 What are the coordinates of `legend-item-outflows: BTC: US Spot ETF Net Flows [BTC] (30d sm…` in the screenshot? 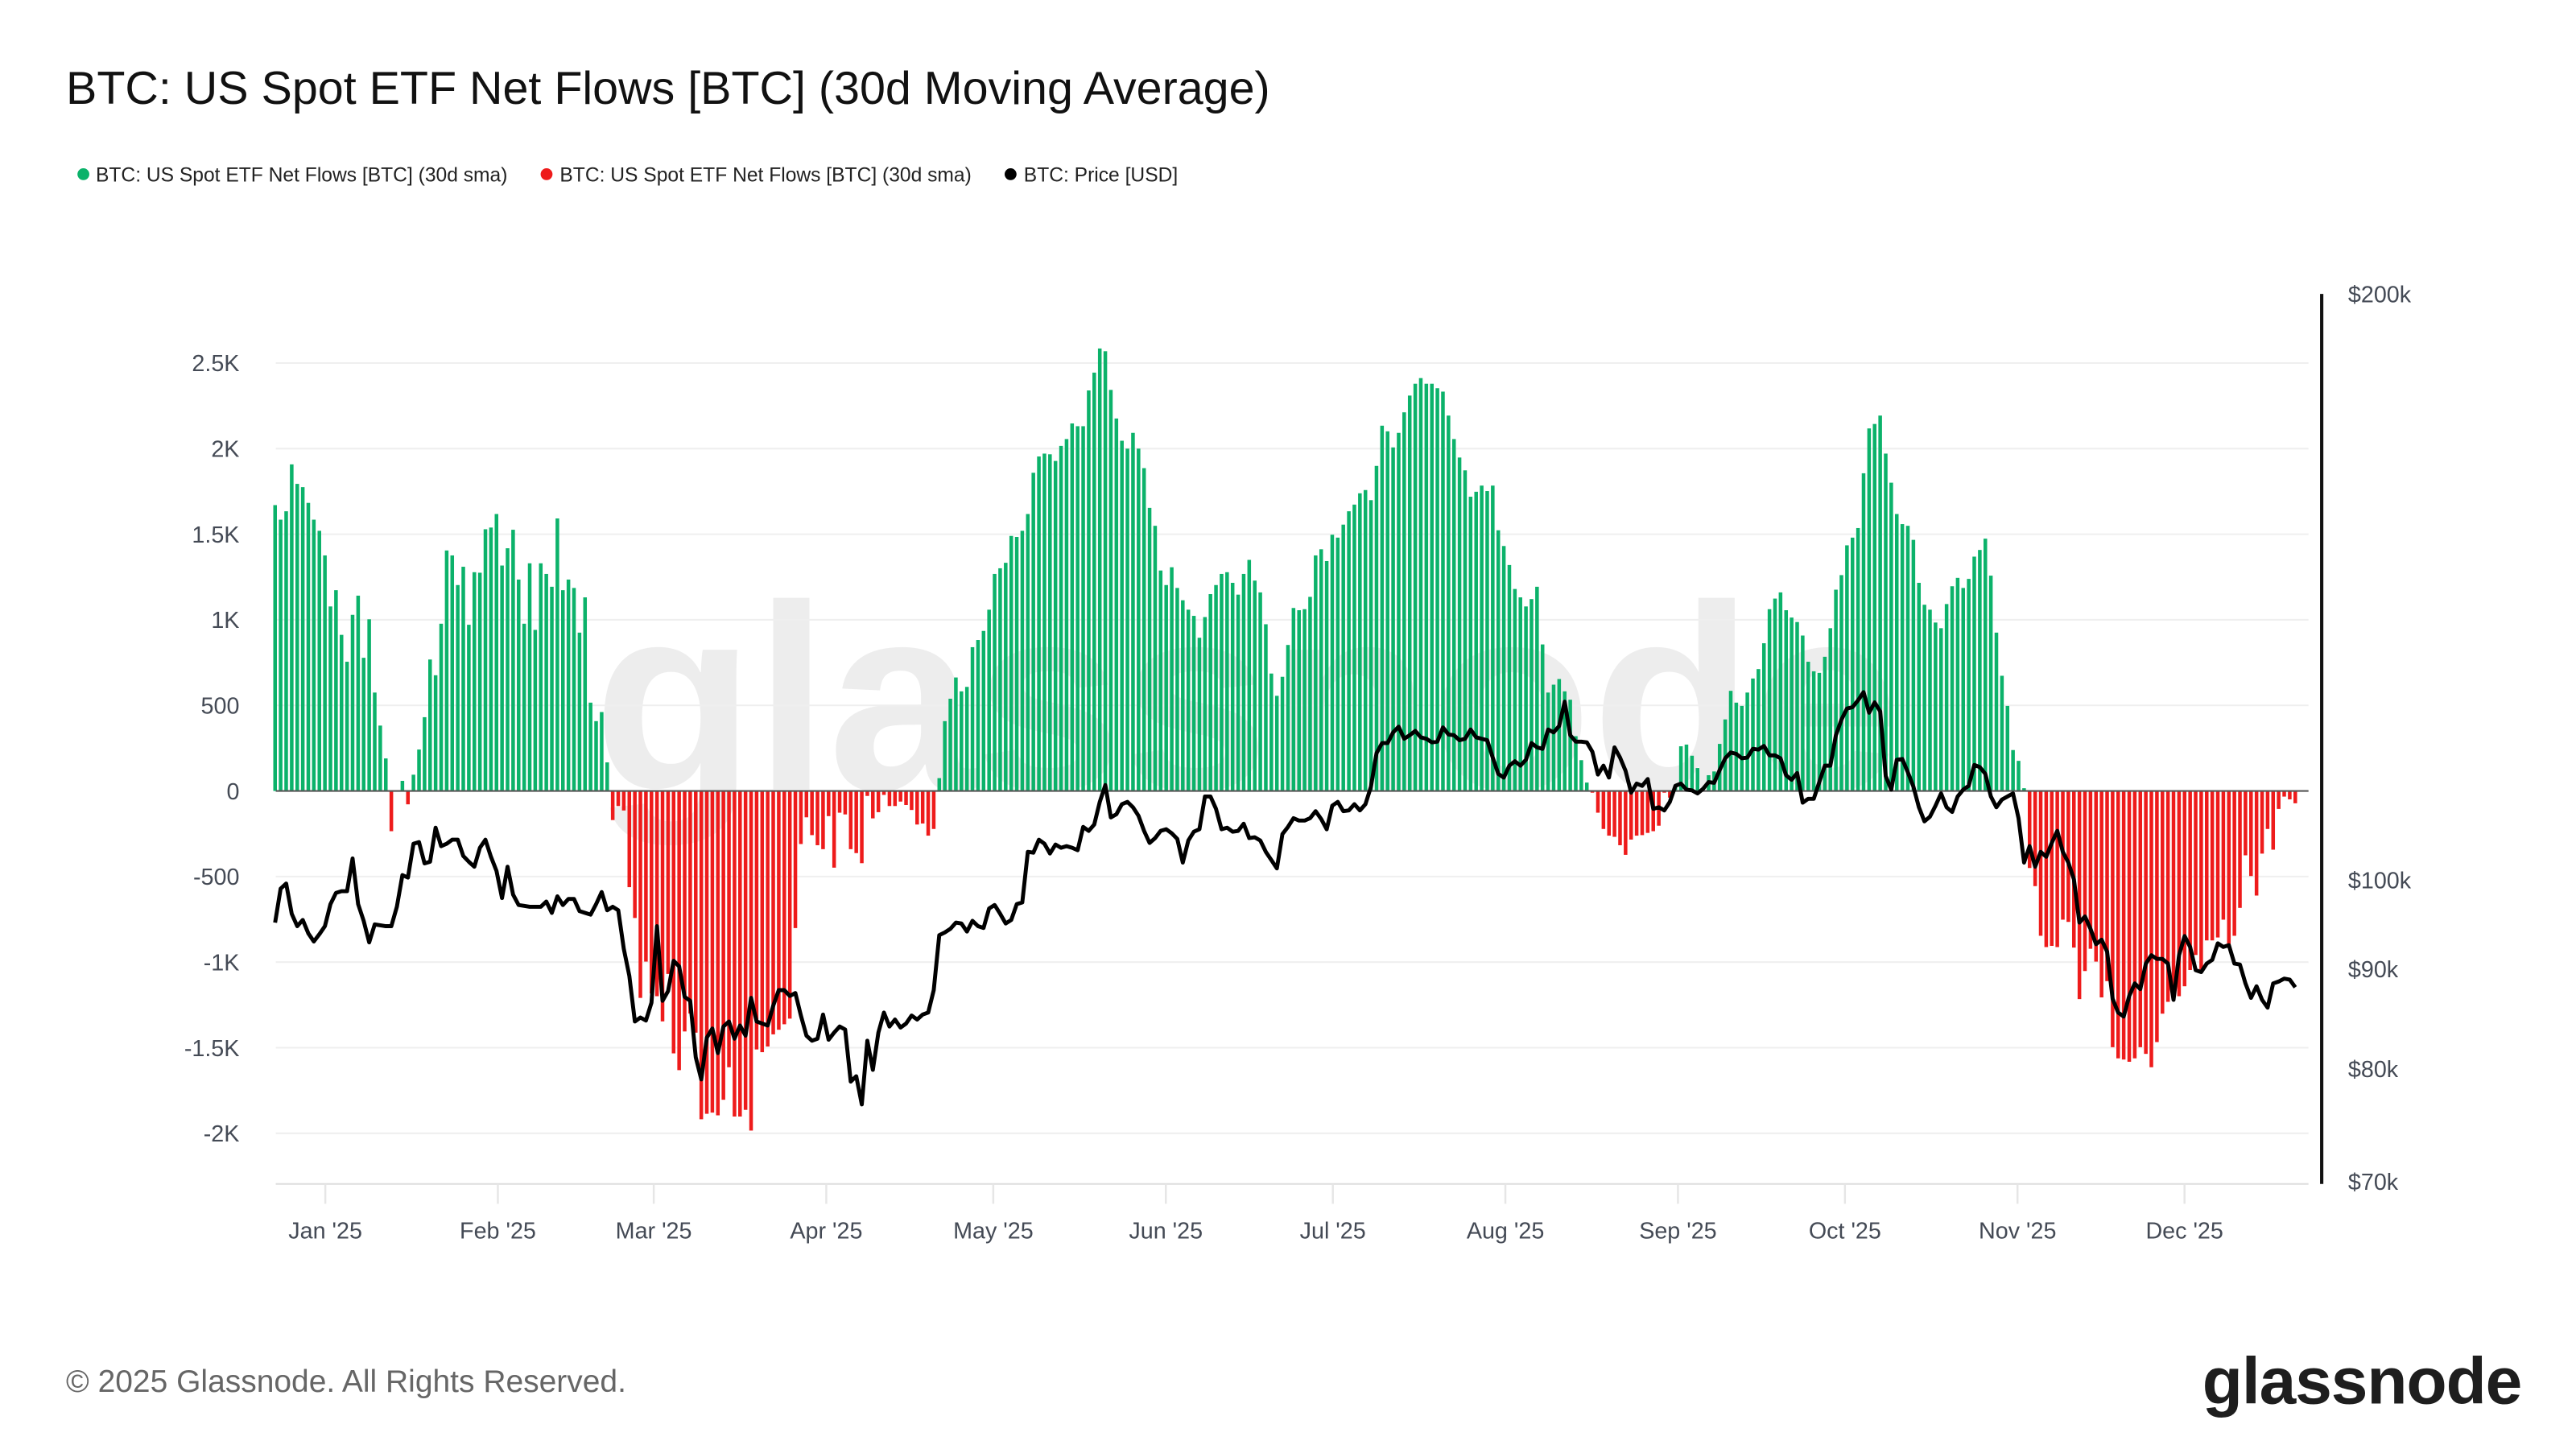 It's located at (756, 176).